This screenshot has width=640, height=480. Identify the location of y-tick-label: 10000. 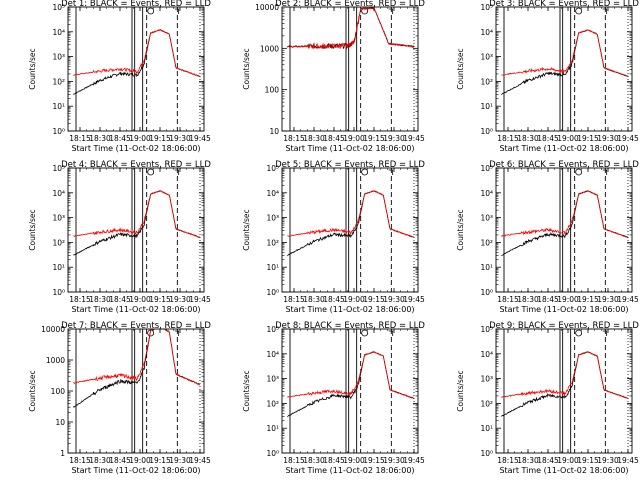
(267, 7).